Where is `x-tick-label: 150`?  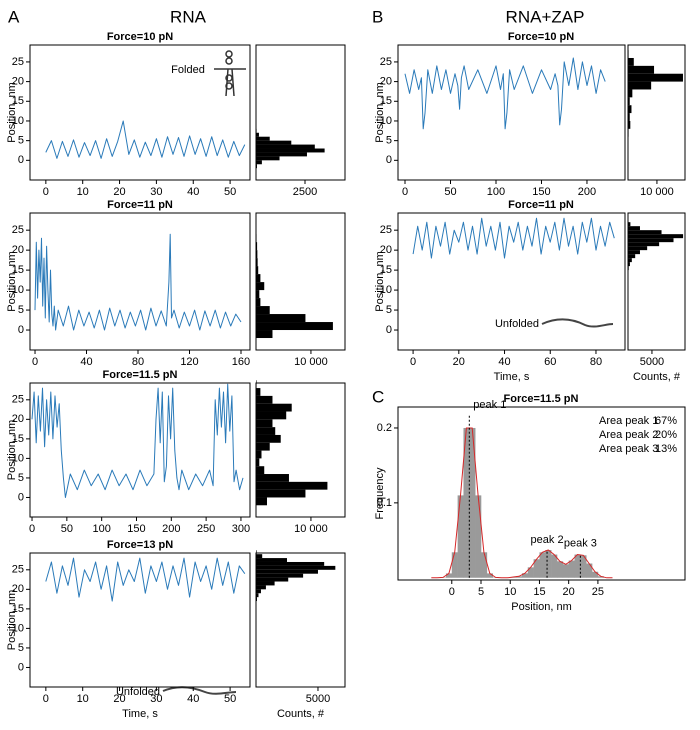
x-tick-label: 150 is located at coordinates (541, 192).